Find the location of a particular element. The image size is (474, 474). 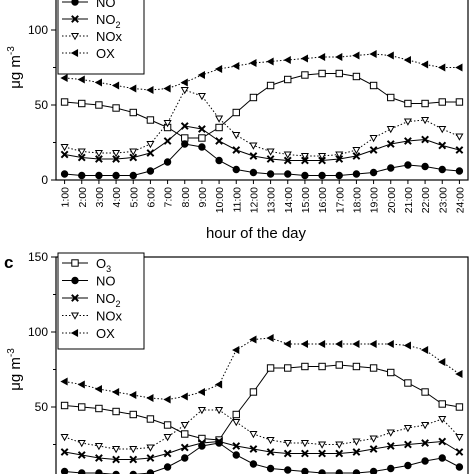

x-tick-label: 14:00 is located at coordinates (289, 200).